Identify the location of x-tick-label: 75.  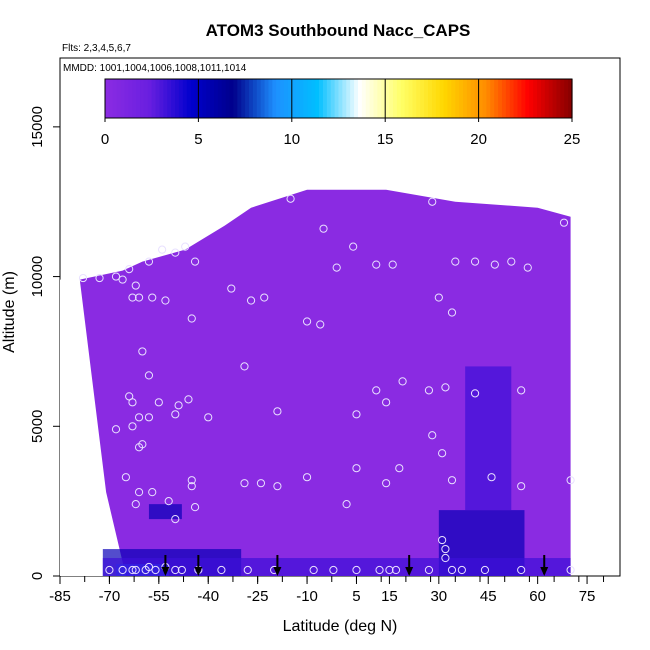
(587, 596).